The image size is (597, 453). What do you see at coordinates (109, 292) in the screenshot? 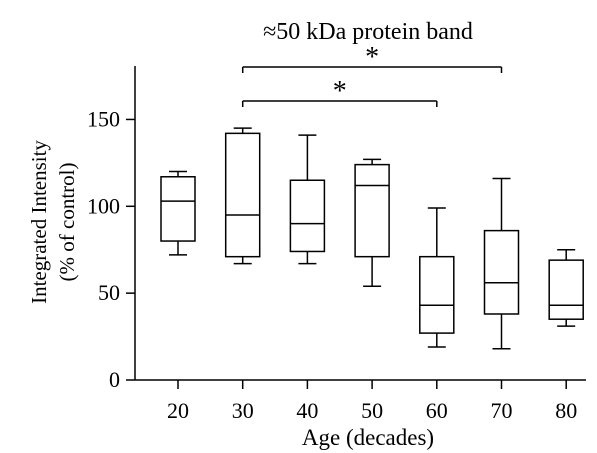
I see `y-tick-label: 50` at bounding box center [109, 292].